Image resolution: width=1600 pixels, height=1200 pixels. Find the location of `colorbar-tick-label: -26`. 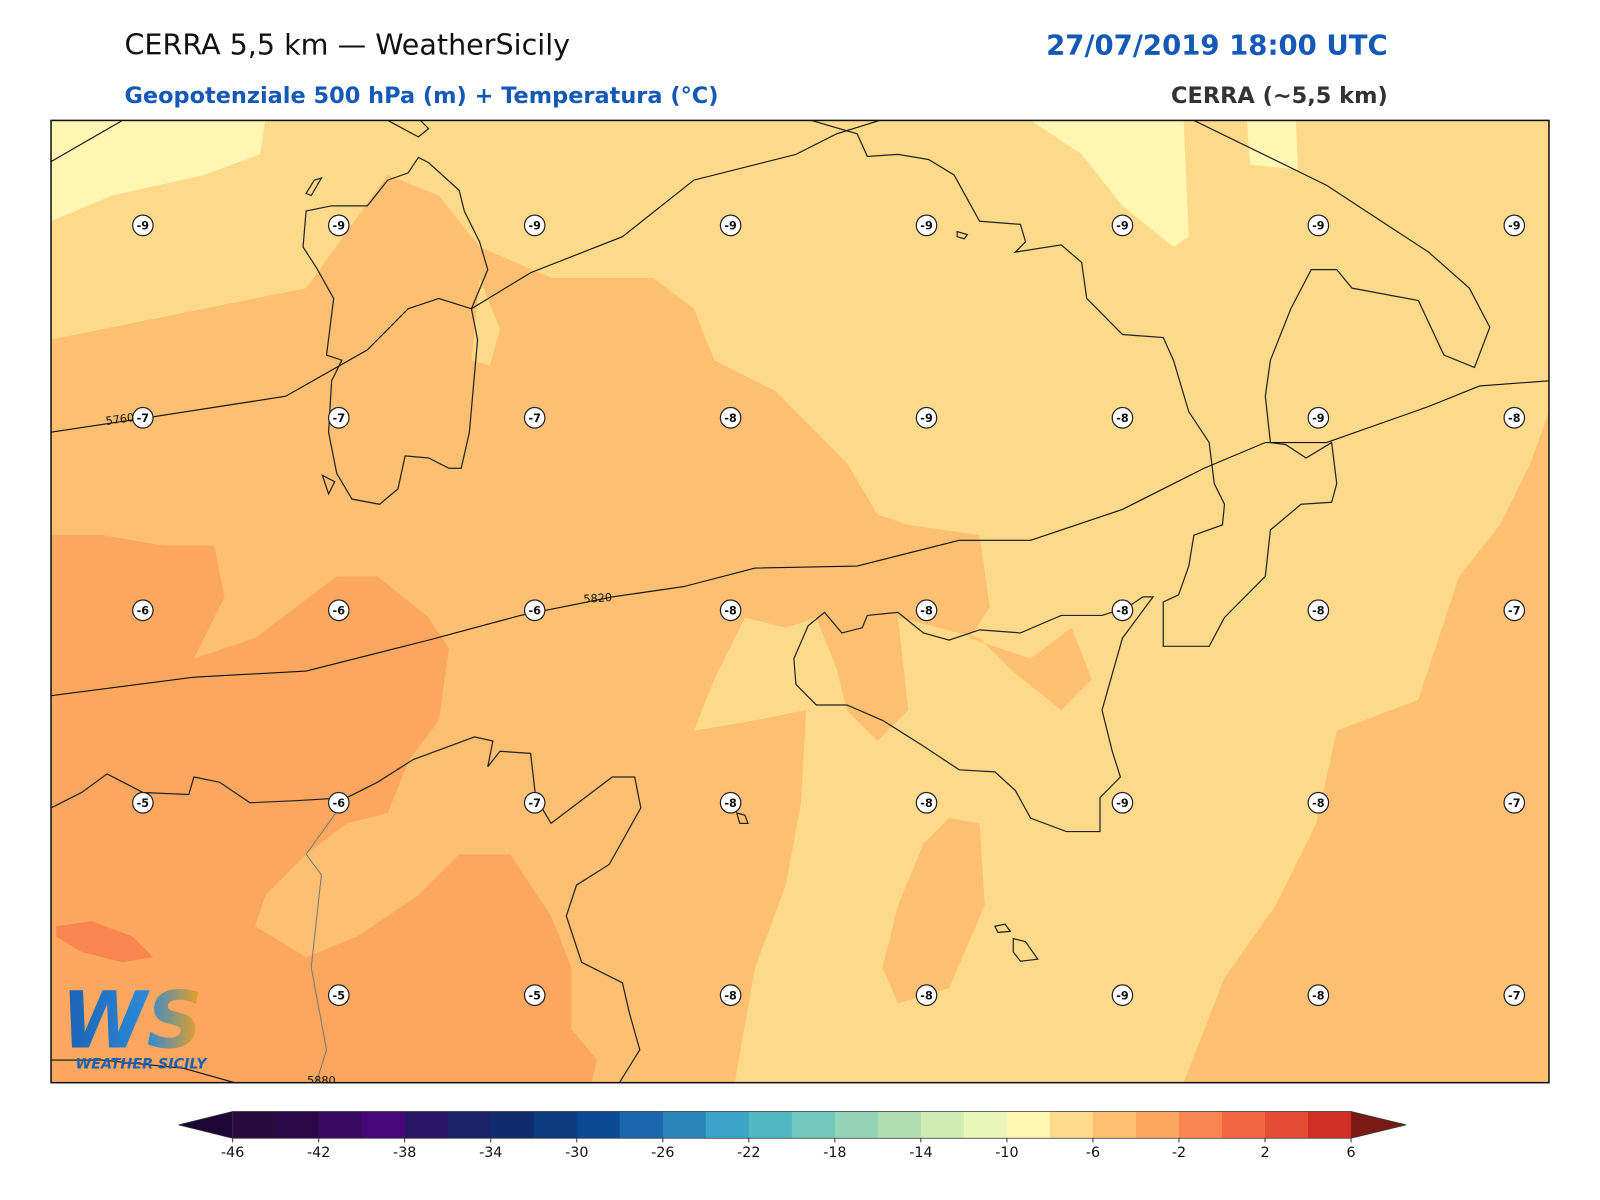

colorbar-tick-label: -26 is located at coordinates (662, 1153).